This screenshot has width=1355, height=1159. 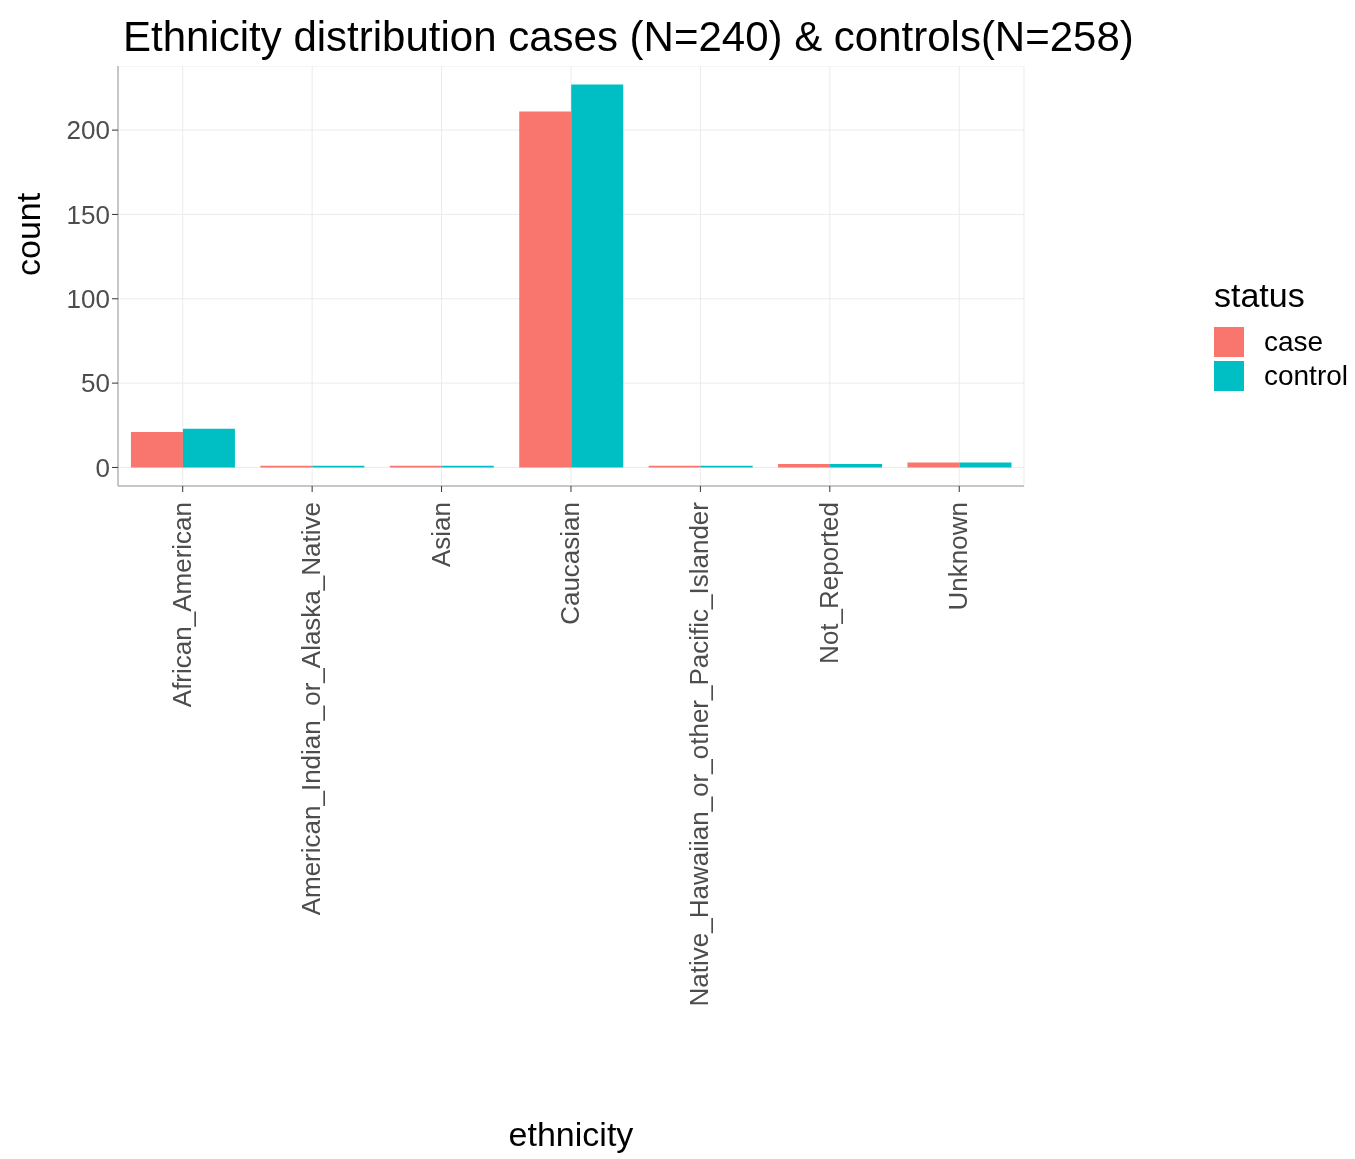 I want to click on legend-label: case, so click(x=1293, y=342).